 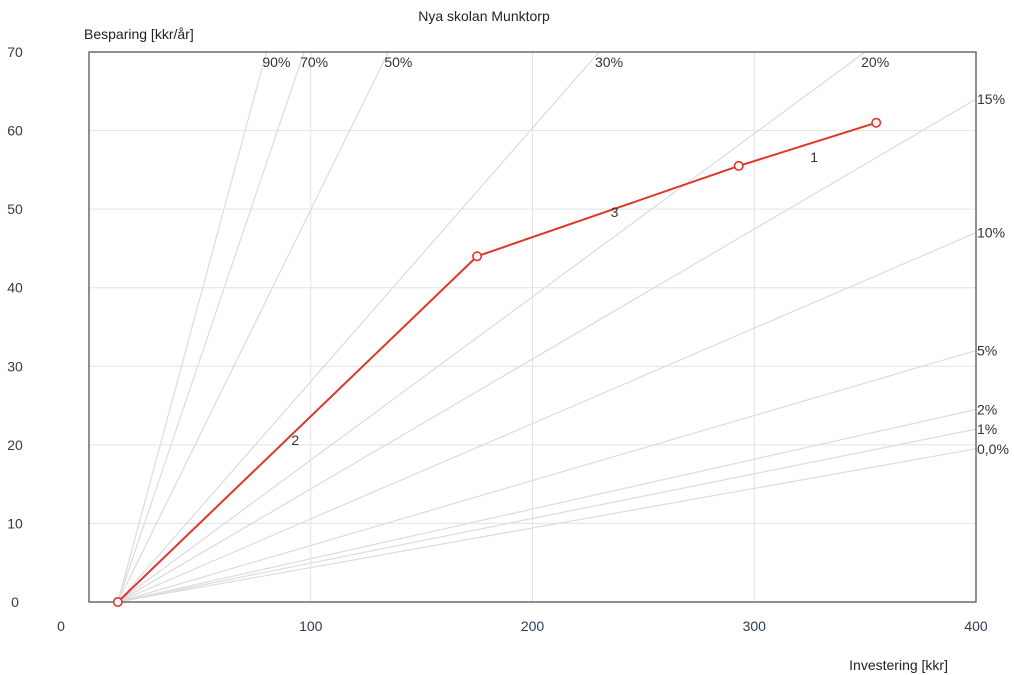 What do you see at coordinates (484, 16) in the screenshot?
I see `chart-title: Nya skolan Munktorp` at bounding box center [484, 16].